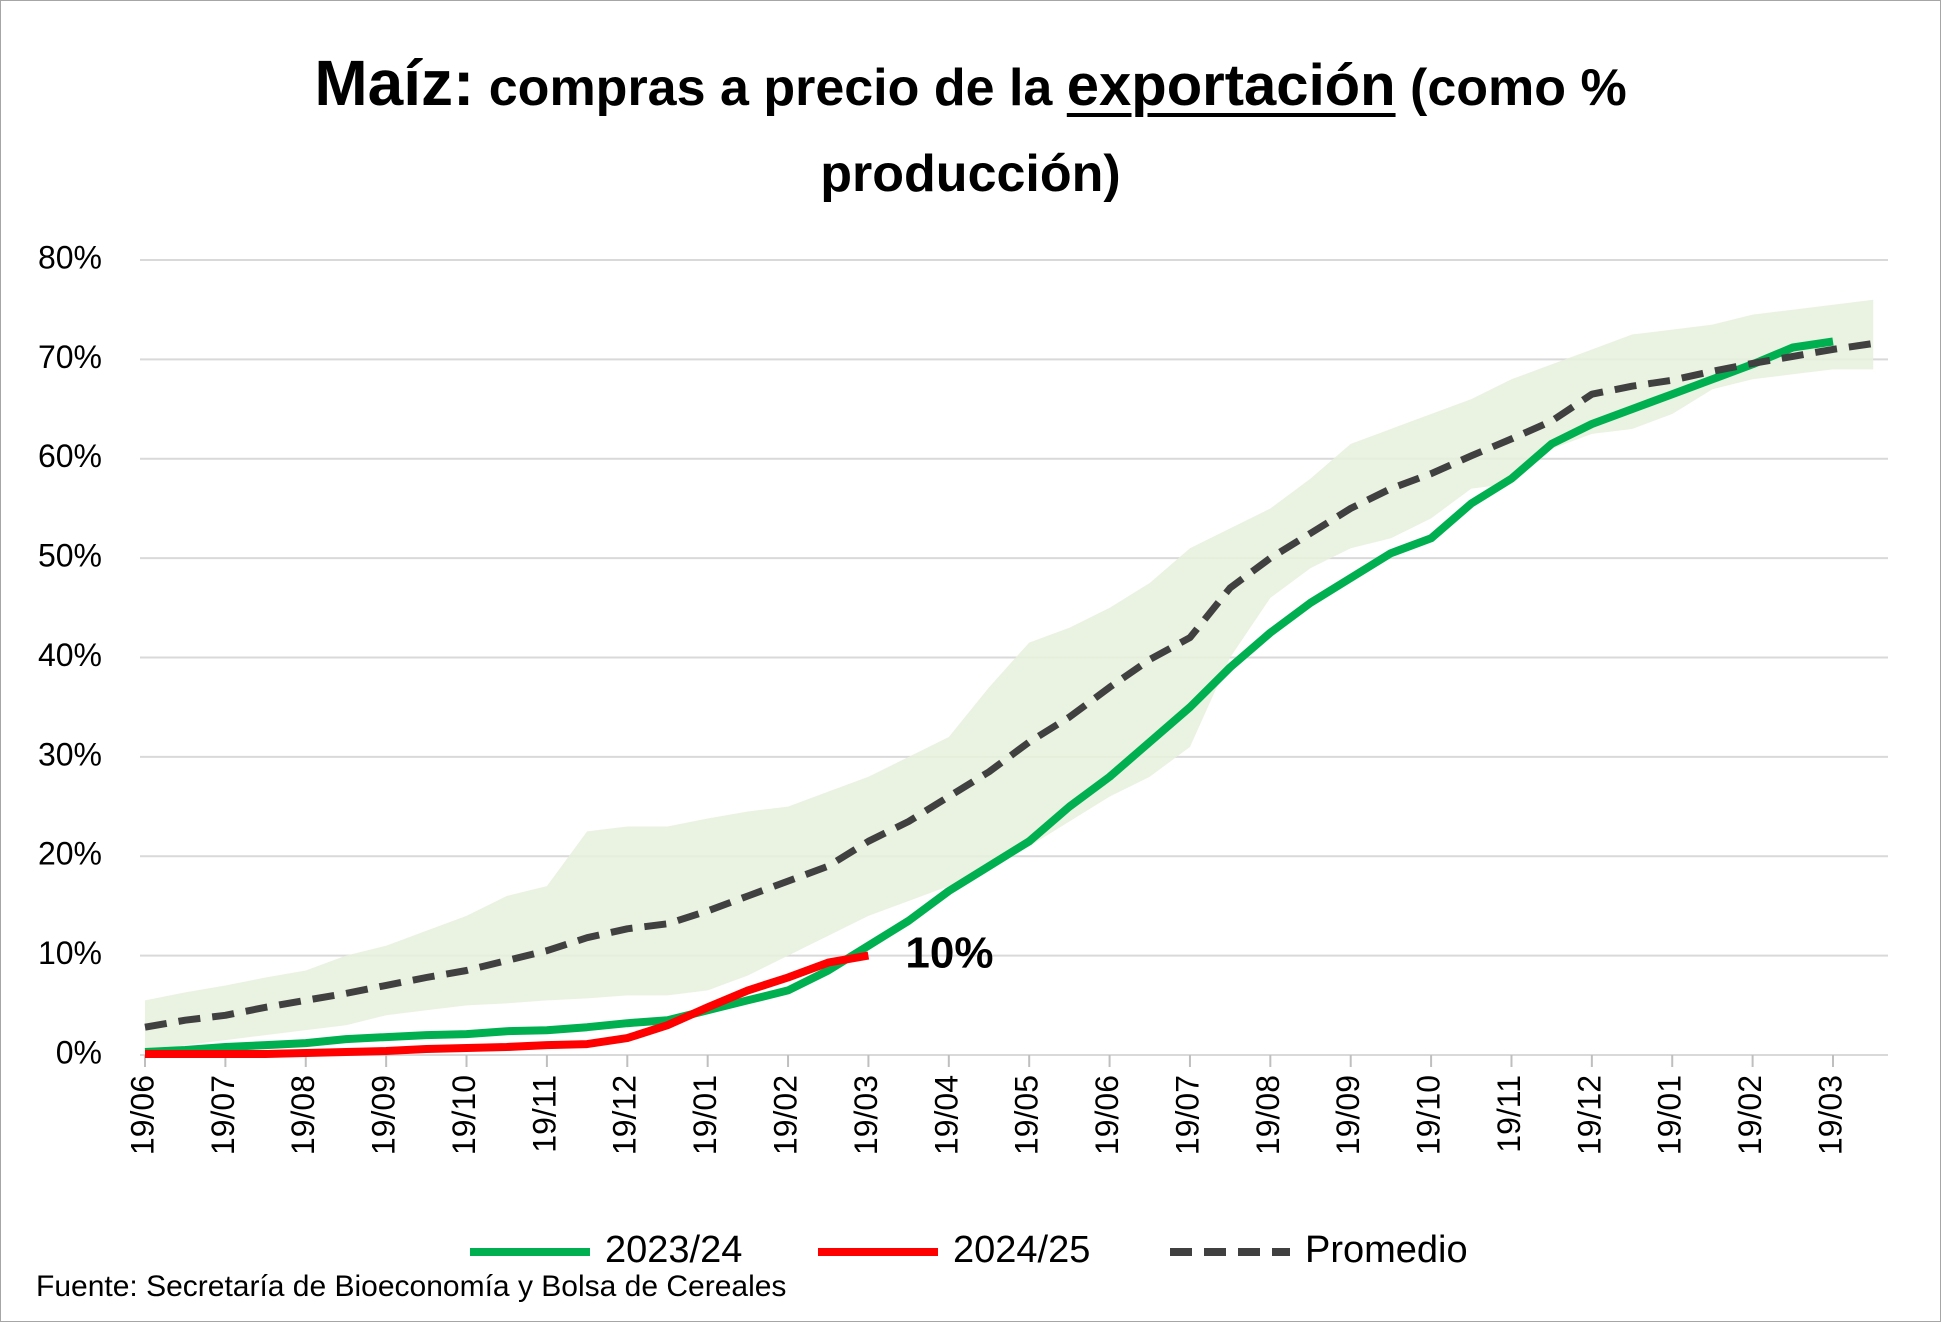 The width and height of the screenshot is (1941, 1322). Describe the element at coordinates (70, 854) in the screenshot. I see `y-tick-label: 20%` at that location.